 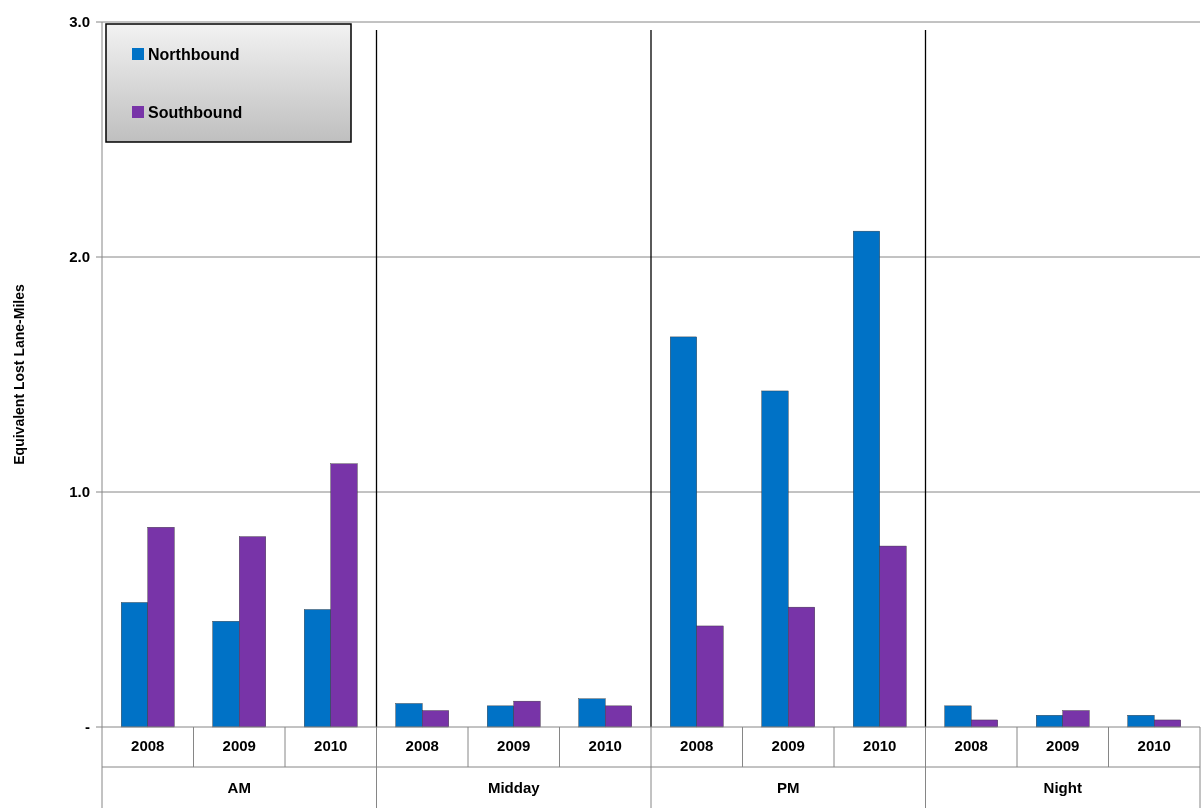 What do you see at coordinates (79, 257) in the screenshot?
I see `y-tick-label: 2.0` at bounding box center [79, 257].